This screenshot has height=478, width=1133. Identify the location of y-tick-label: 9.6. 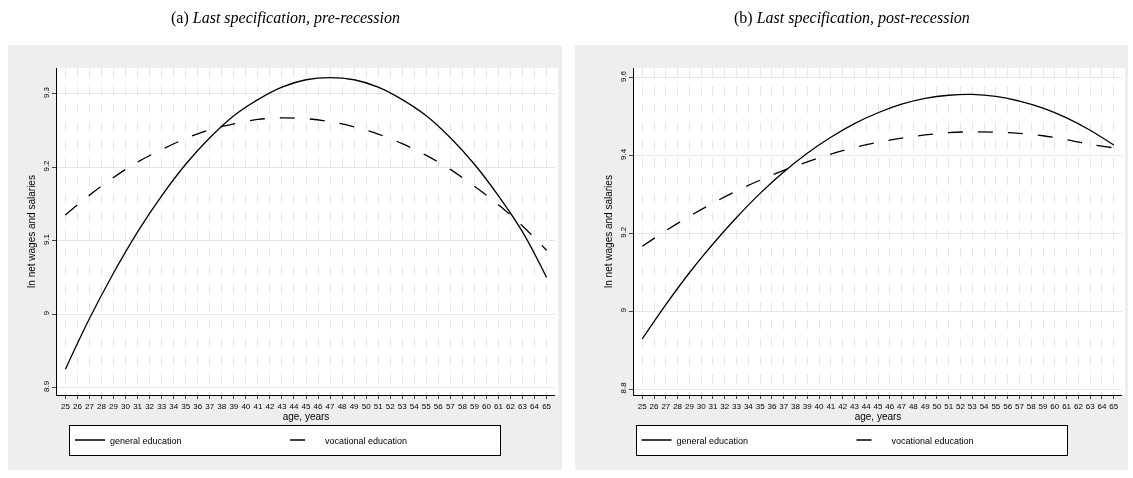
(623, 76).